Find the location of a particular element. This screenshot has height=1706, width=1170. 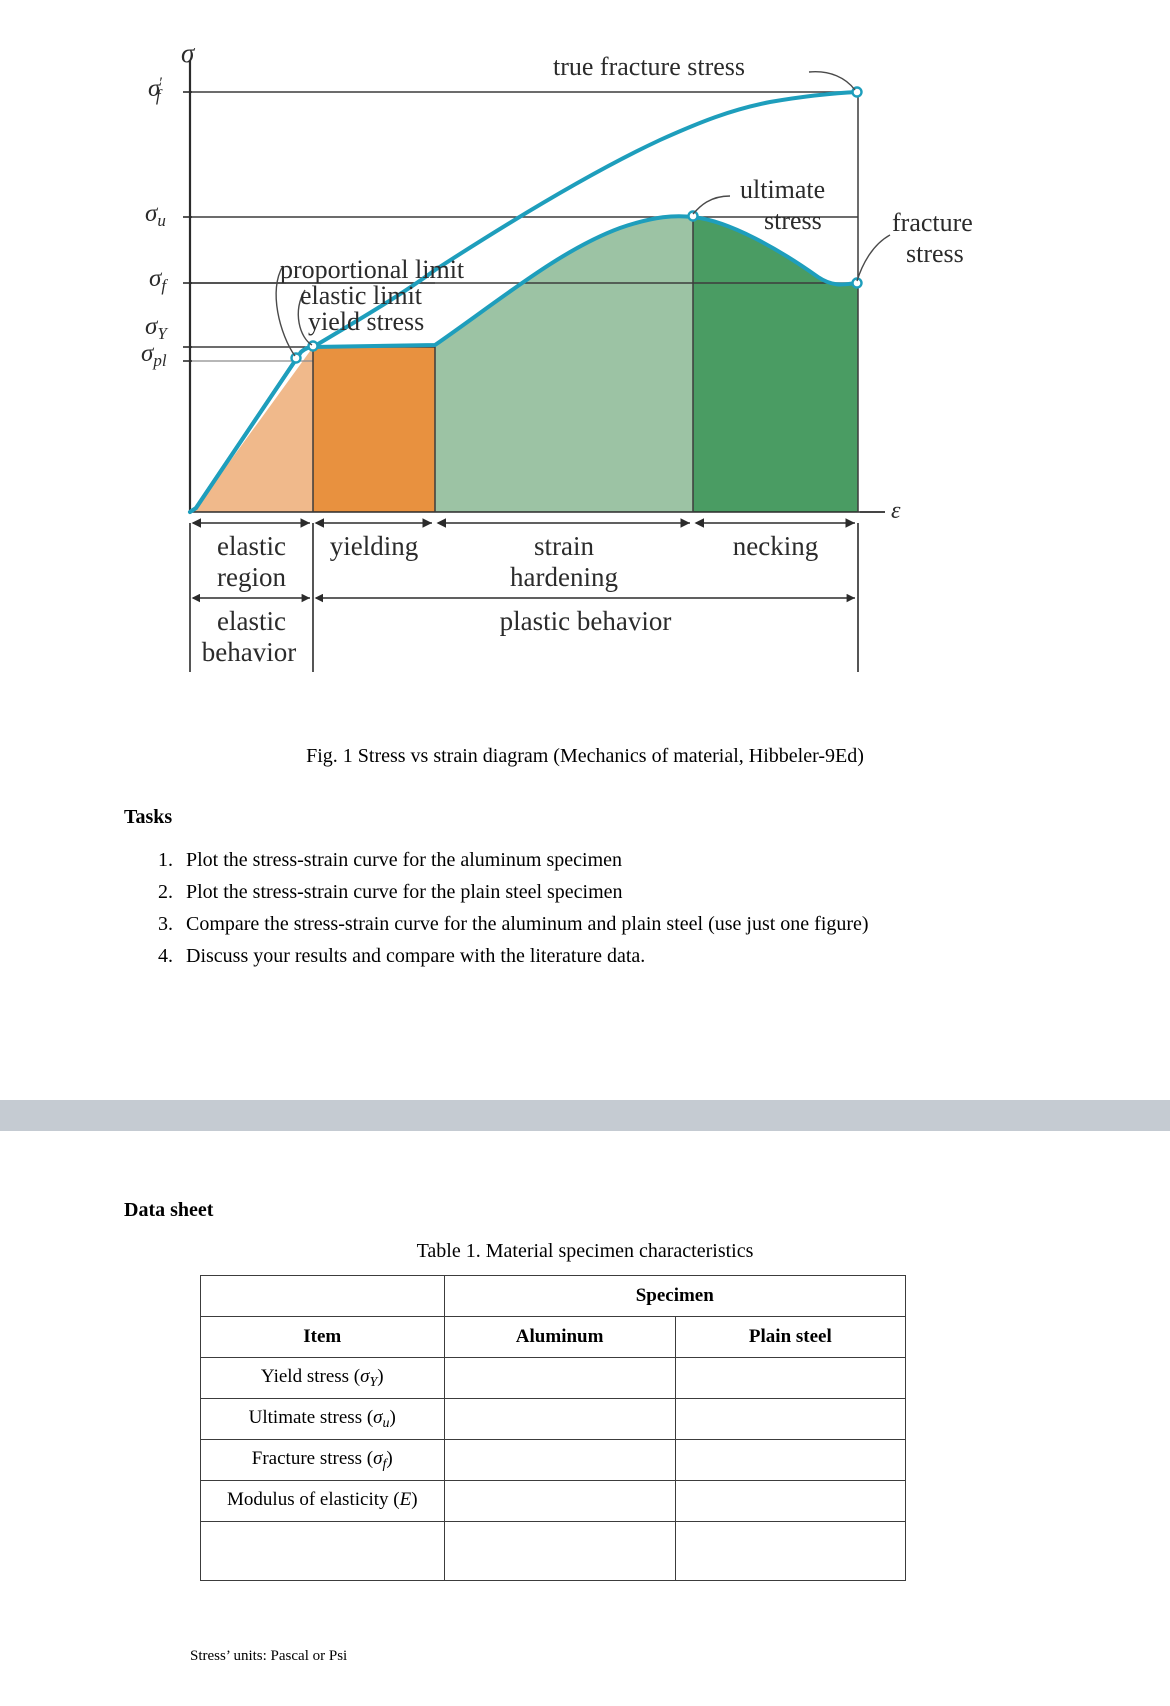

annotation-ultimate-stress-word: stress is located at coordinates (793, 220).